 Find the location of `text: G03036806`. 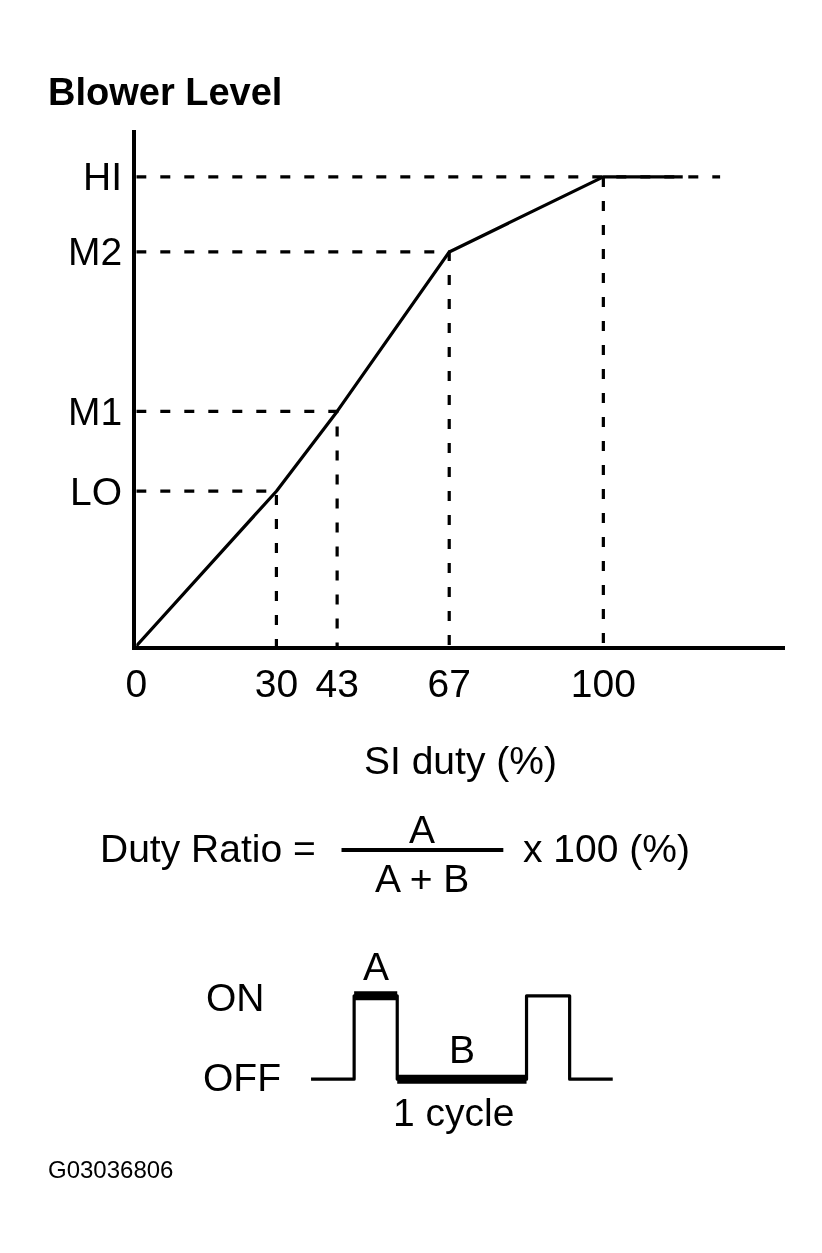

text: G03036806 is located at coordinates (111, 1169).